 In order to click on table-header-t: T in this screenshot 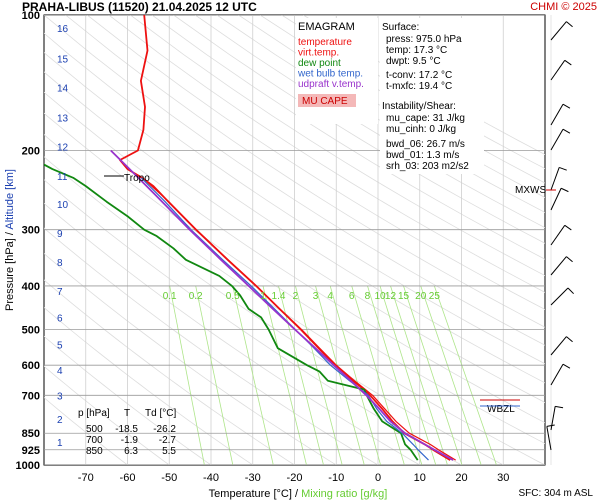, I will do `click(127, 413)`.